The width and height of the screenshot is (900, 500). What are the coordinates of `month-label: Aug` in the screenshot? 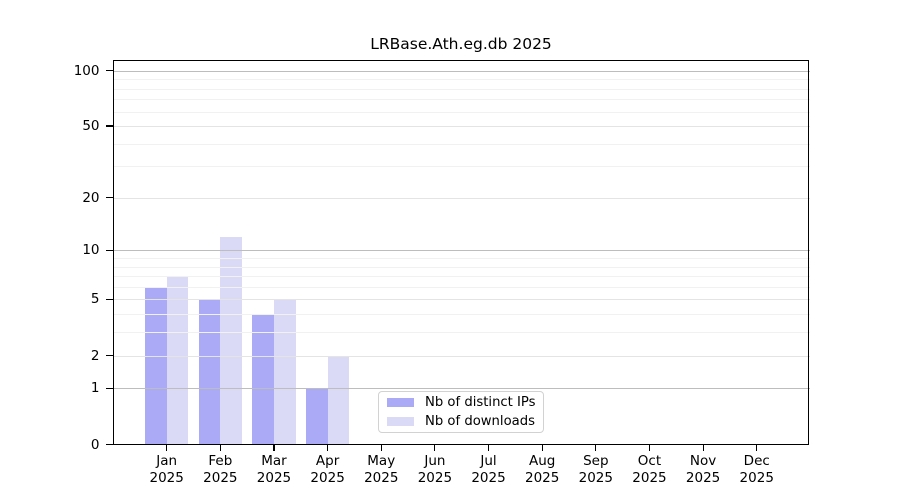 It's located at (542, 460).